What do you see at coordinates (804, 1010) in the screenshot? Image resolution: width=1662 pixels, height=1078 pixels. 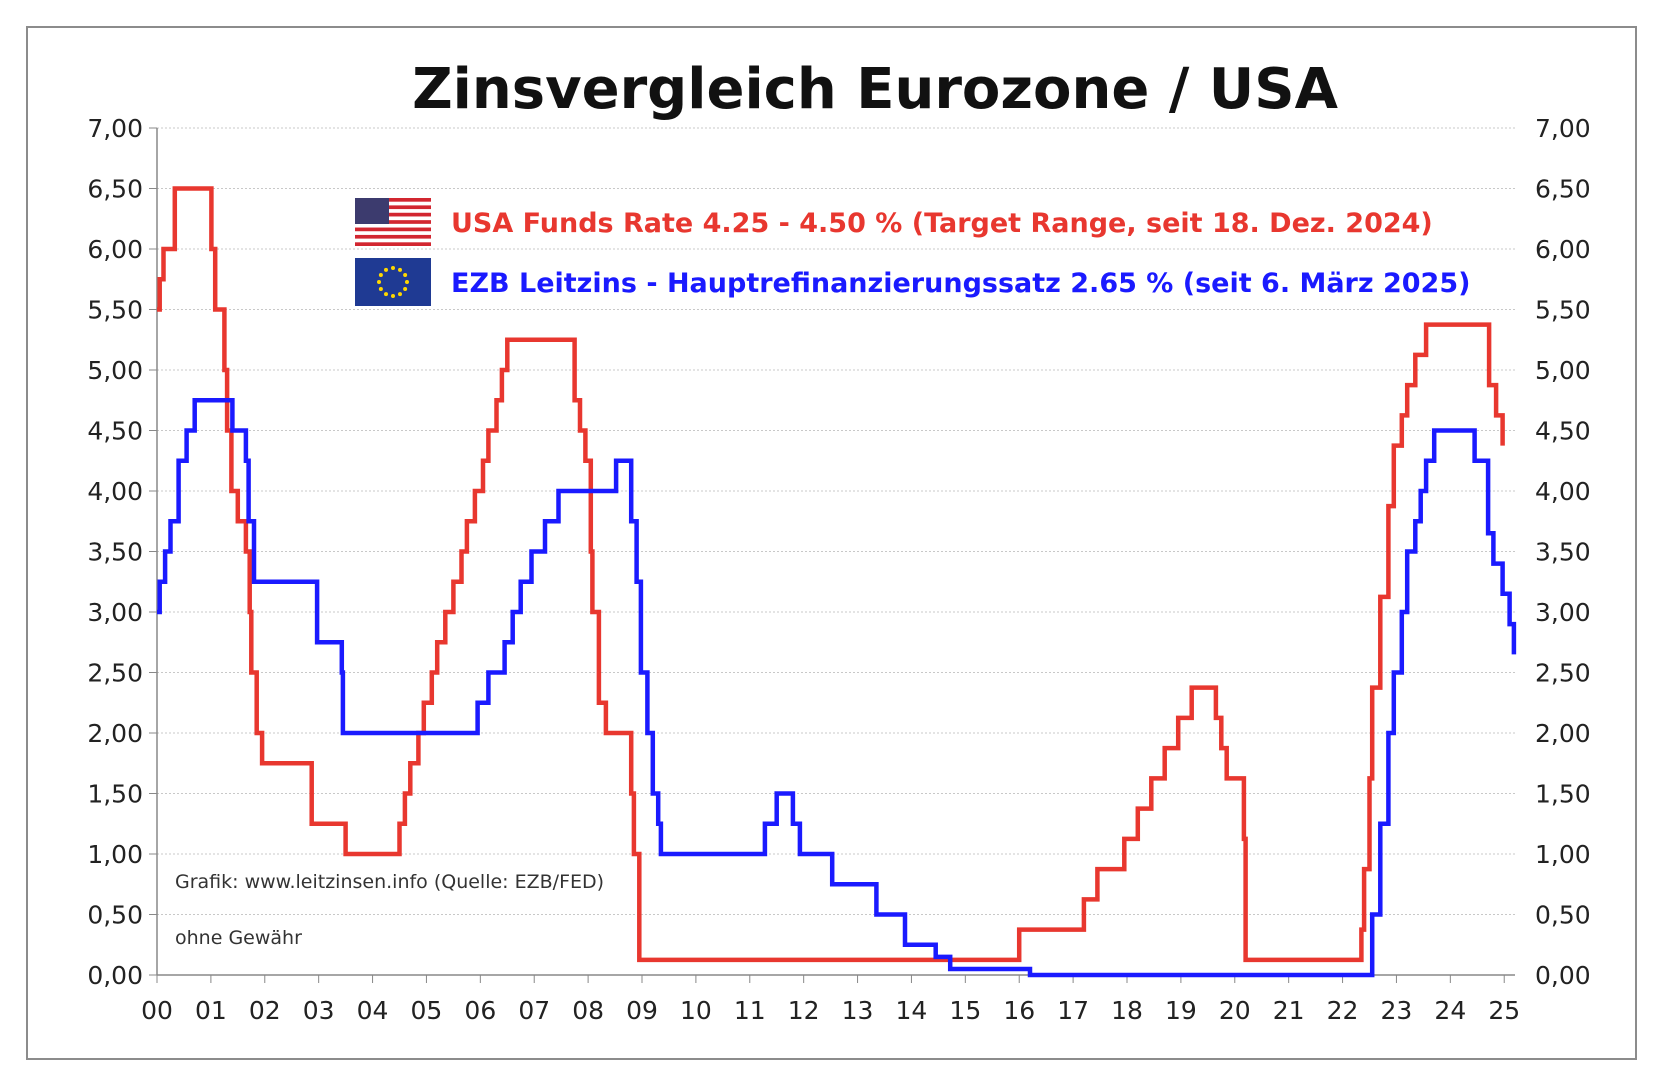 I see `x-tick-label: 12` at bounding box center [804, 1010].